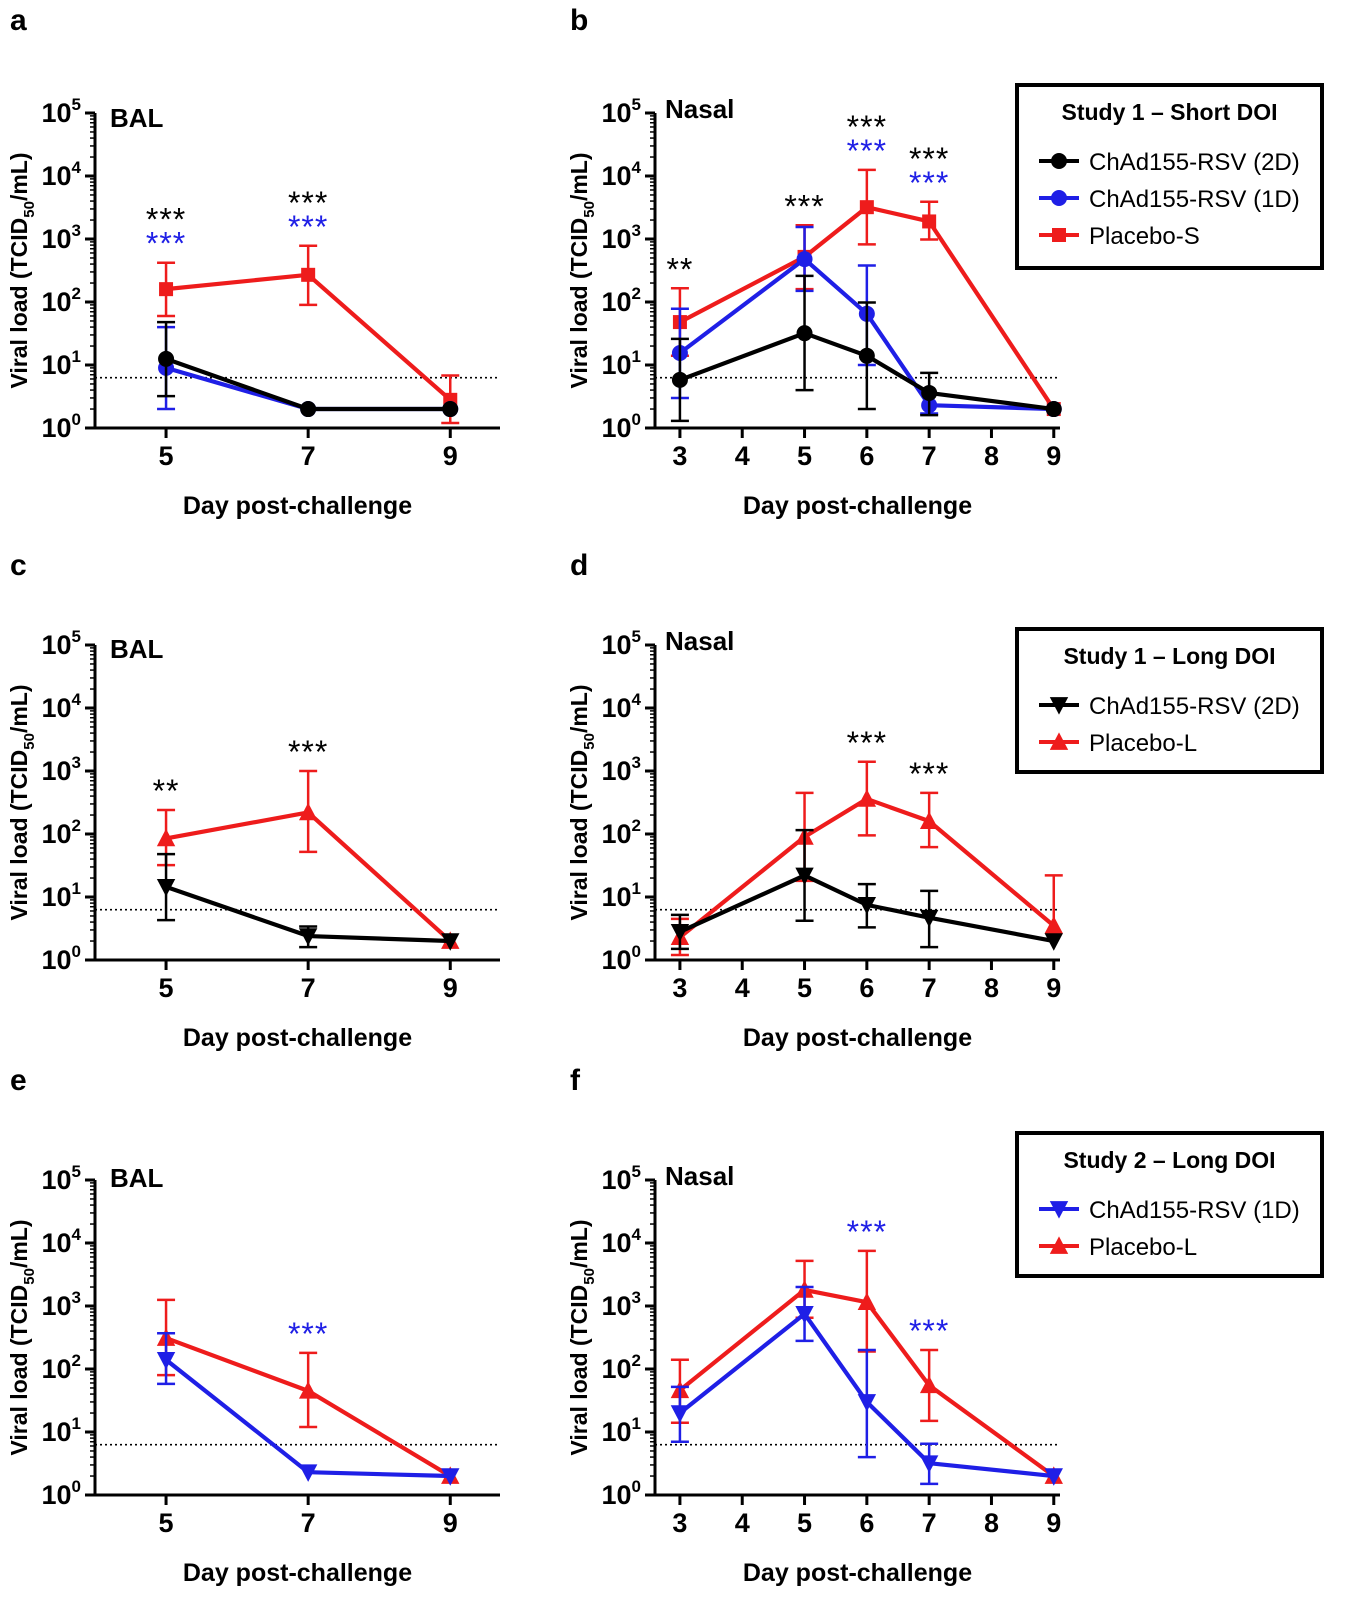  Describe the element at coordinates (1194, 706) in the screenshot. I see `legend-label: ChAd155-RSV (2D)` at that location.